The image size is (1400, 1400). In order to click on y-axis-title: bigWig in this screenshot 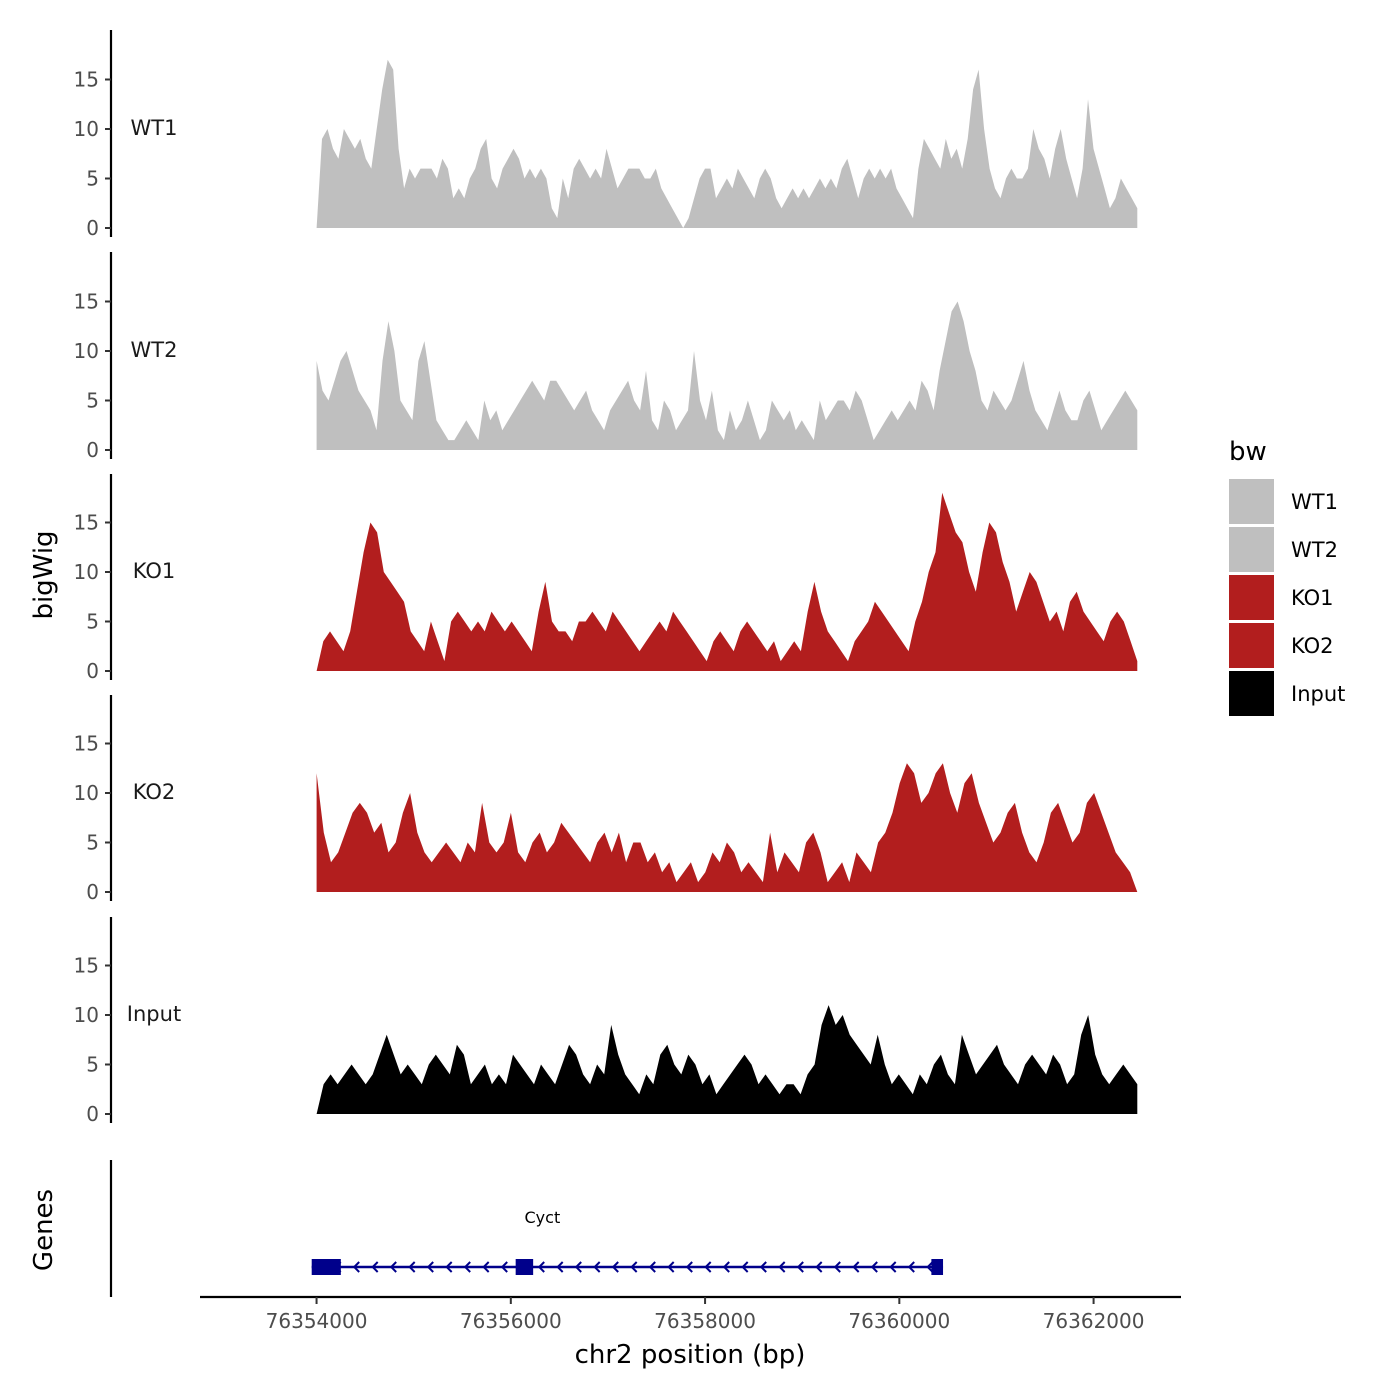, I will do `click(44, 574)`.